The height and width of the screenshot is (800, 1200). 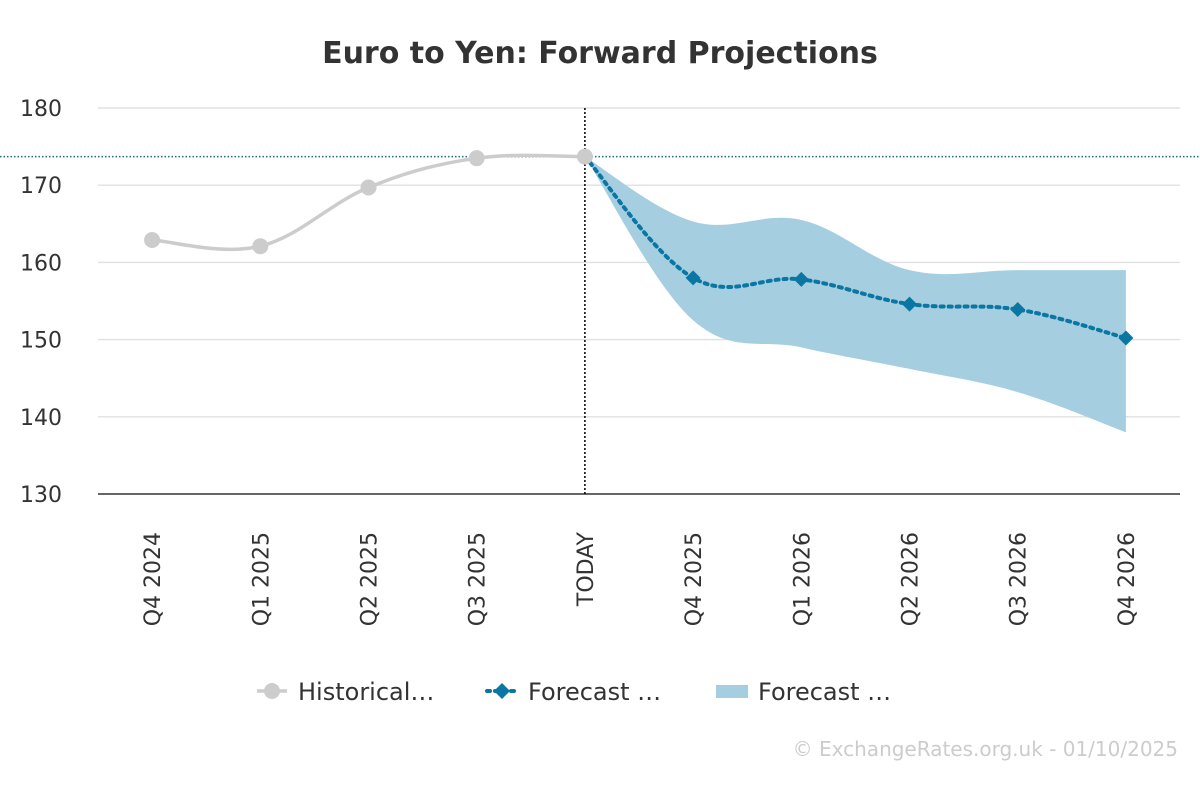 I want to click on y-tick-label: 130, so click(x=41, y=495).